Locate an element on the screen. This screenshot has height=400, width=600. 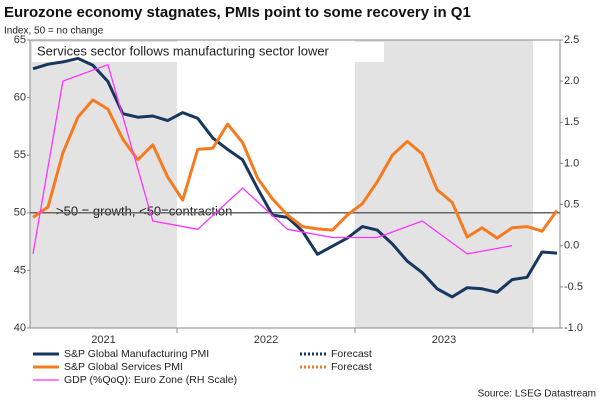
y2-tick-label: 0.0 is located at coordinates (571, 246).